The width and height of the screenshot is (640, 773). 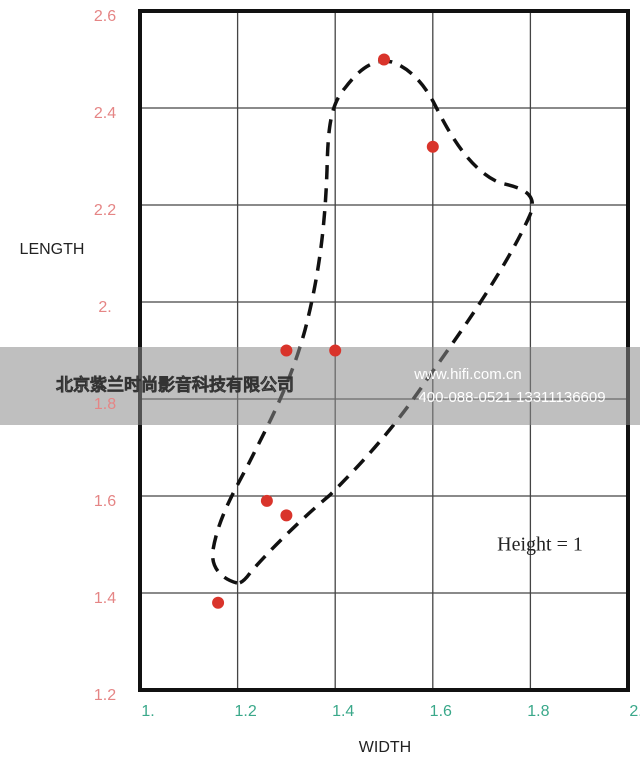 I want to click on x-tick-label: 1.2, so click(x=245, y=711).